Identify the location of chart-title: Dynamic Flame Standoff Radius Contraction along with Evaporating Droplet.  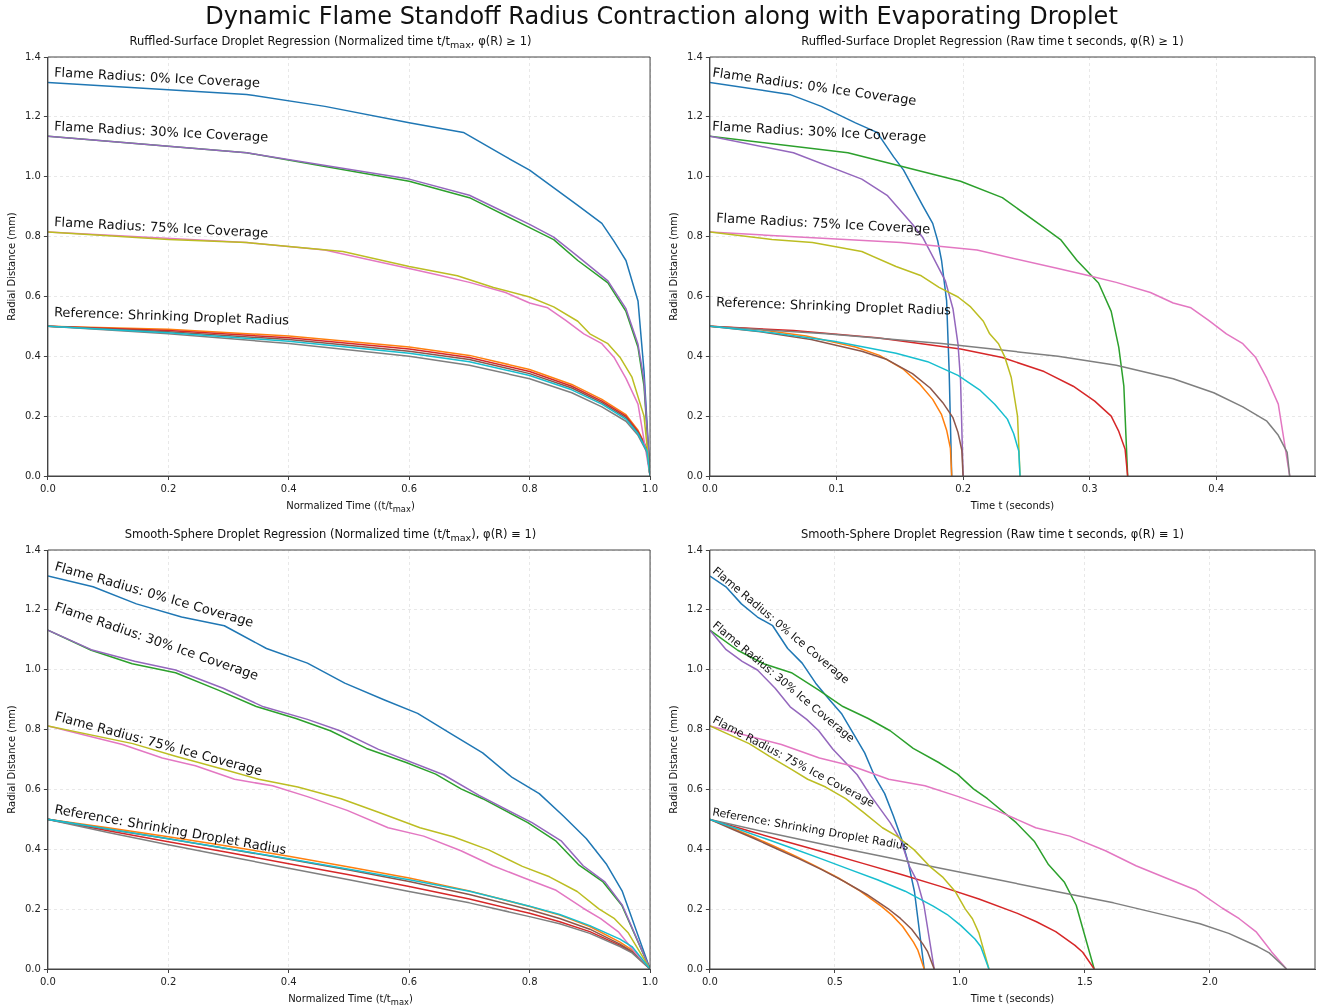
(661, 16).